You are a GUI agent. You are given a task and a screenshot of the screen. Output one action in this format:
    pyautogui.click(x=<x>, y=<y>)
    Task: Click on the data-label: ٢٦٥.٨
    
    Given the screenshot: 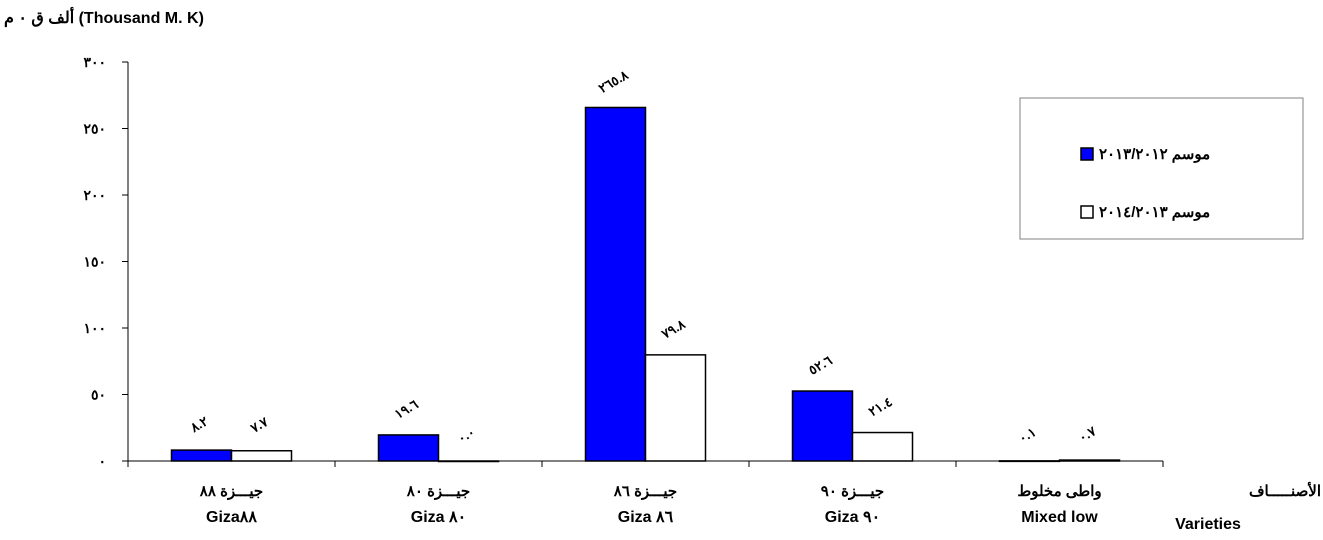 What is the action you would take?
    pyautogui.click(x=614, y=81)
    